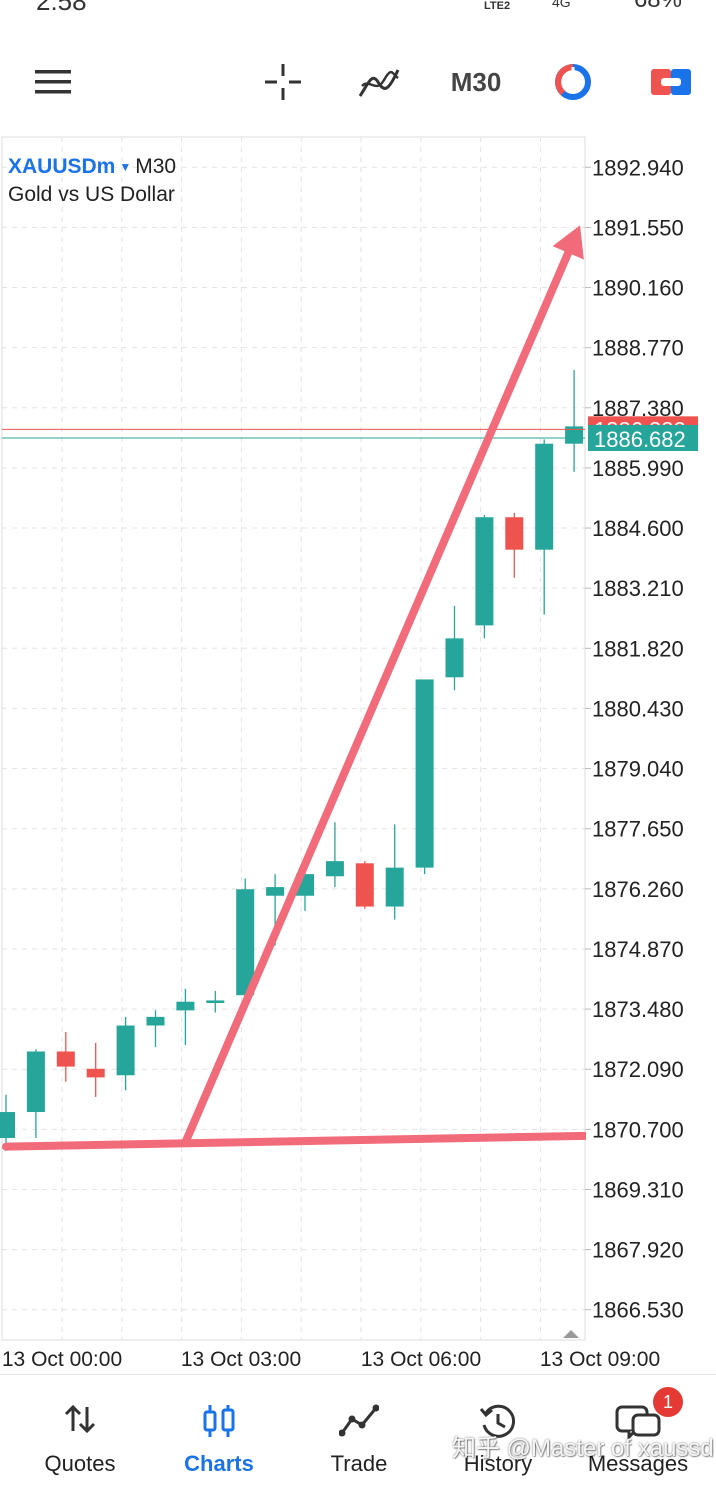 The image size is (716, 1489). Describe the element at coordinates (219, 1421) in the screenshot. I see `charts-icon` at that location.